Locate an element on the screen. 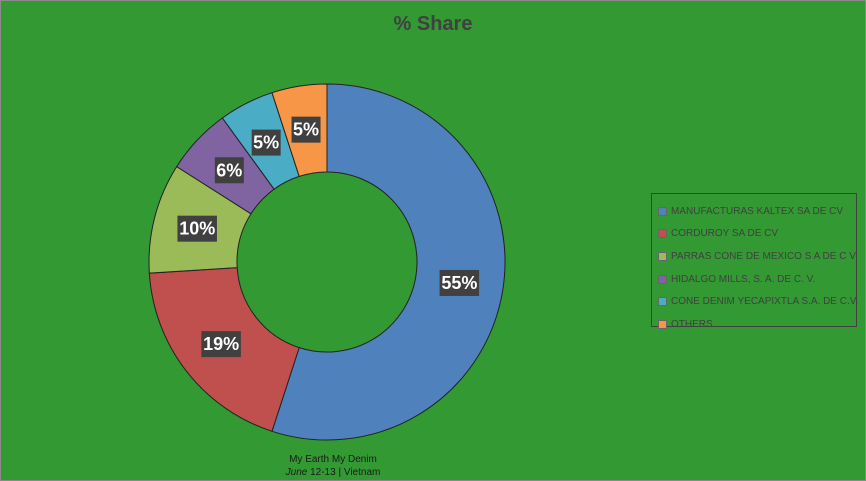 Image resolution: width=866 pixels, height=481 pixels. data-label-manufacturas-kaltex-sa-de-cv: 55% is located at coordinates (459, 282).